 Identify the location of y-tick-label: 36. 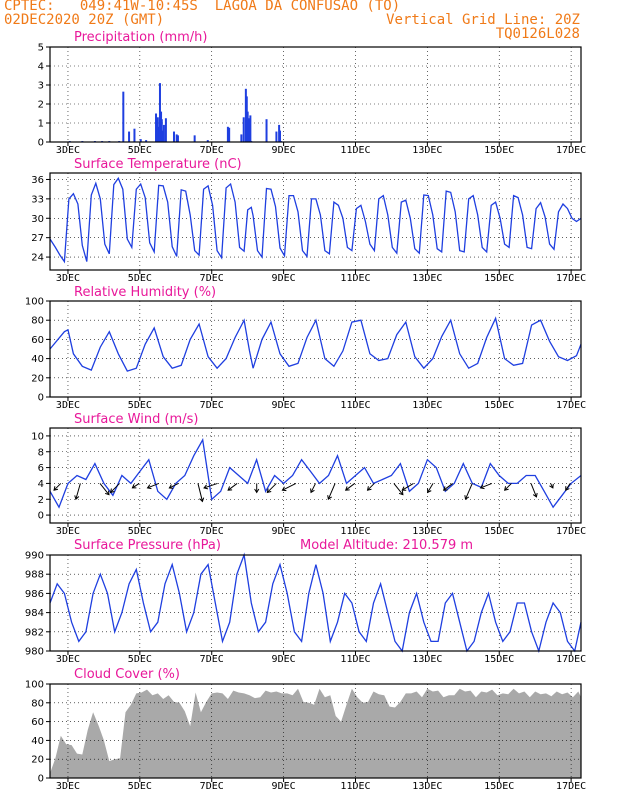
(37, 180).